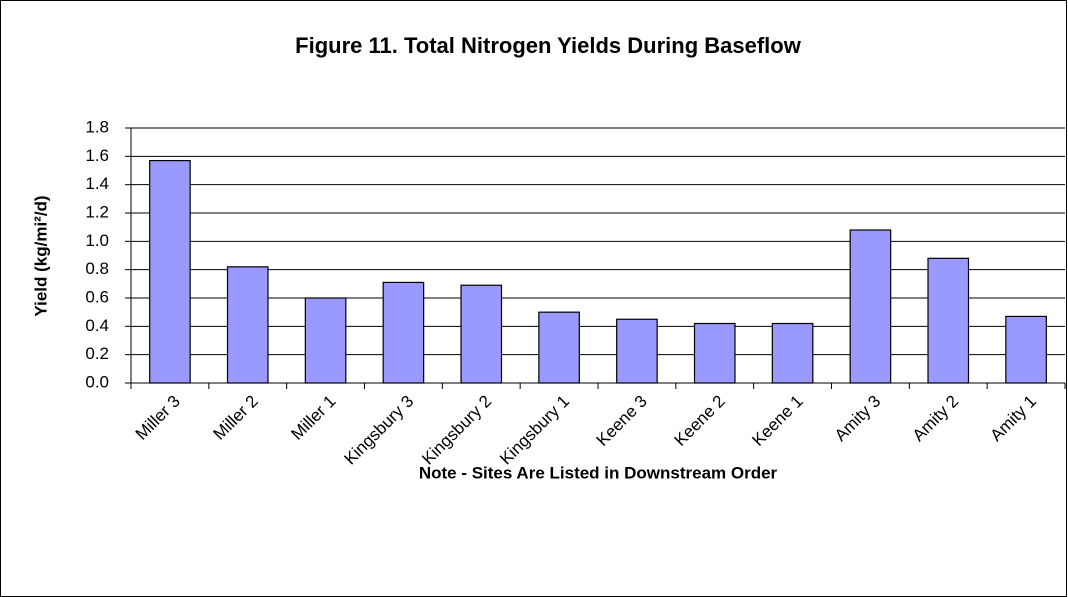 The image size is (1068, 597). What do you see at coordinates (97, 240) in the screenshot?
I see `y-tick-label: 1.0` at bounding box center [97, 240].